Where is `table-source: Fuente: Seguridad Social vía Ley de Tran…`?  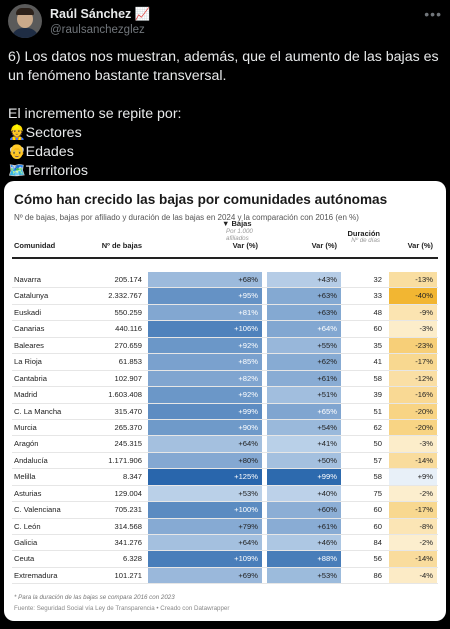
table-source: Fuente: Seguridad Social vía Ley de Tran… is located at coordinates (122, 608).